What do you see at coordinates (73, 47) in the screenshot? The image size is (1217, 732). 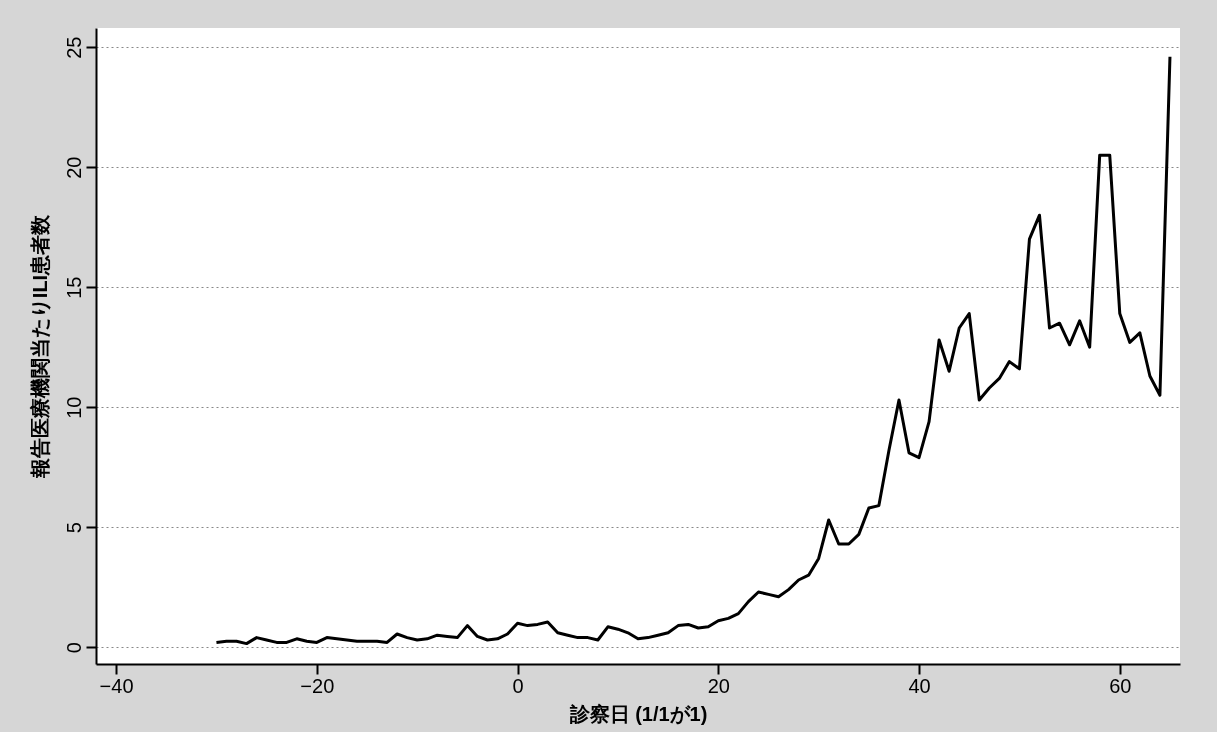 I see `y-tick-label: 25` at bounding box center [73, 47].